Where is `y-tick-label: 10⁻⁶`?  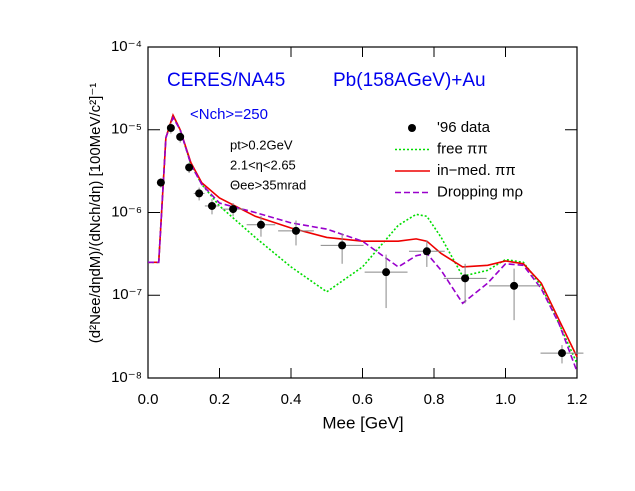 y-tick-label: 10⁻⁶ is located at coordinates (126, 211).